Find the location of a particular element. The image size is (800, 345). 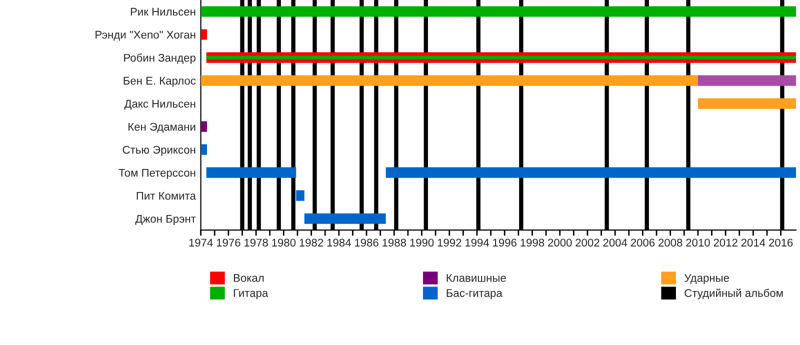

legend-label: Студийный альбом is located at coordinates (733, 294).